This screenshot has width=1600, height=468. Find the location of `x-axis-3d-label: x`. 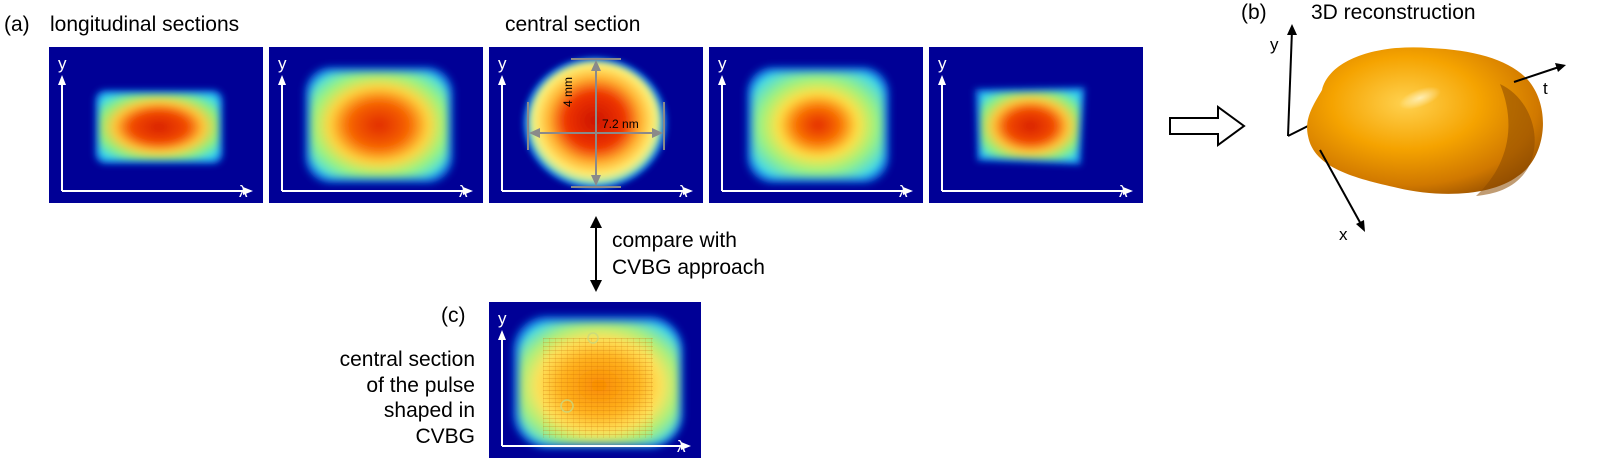

x-axis-3d-label: x is located at coordinates (1343, 234).